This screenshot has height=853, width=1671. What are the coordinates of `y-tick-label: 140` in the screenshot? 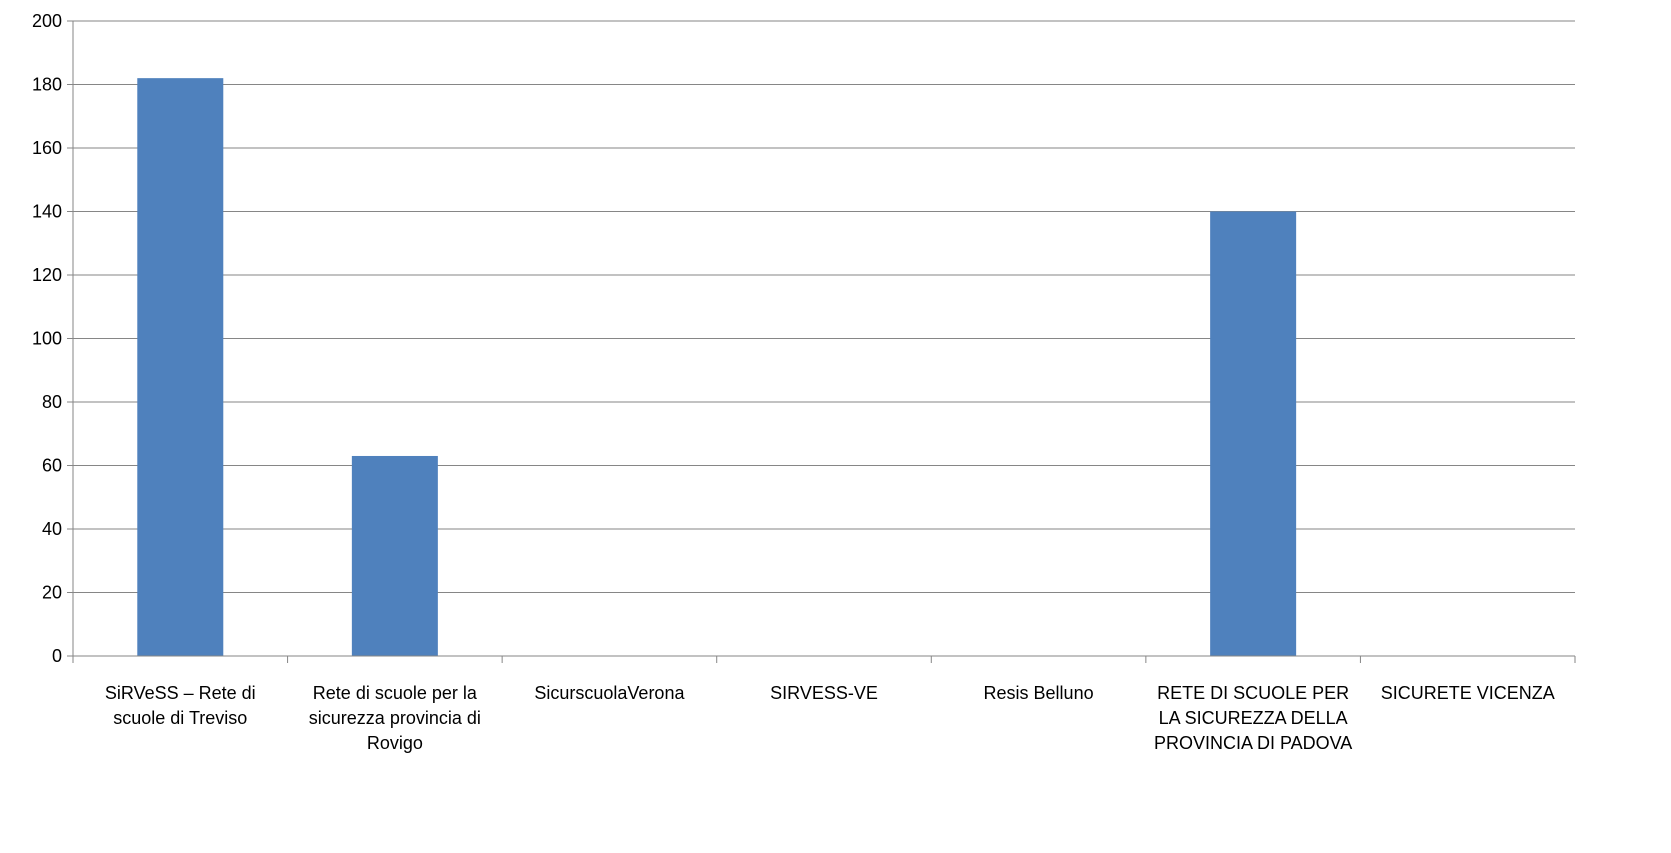 It's located at (47, 212).